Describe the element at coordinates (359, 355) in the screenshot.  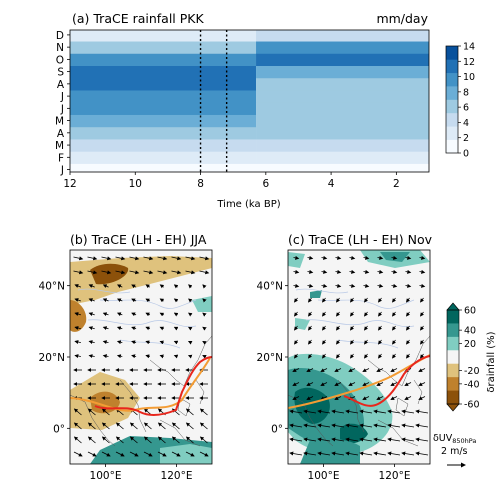
I see `wind-vectors-c` at that location.